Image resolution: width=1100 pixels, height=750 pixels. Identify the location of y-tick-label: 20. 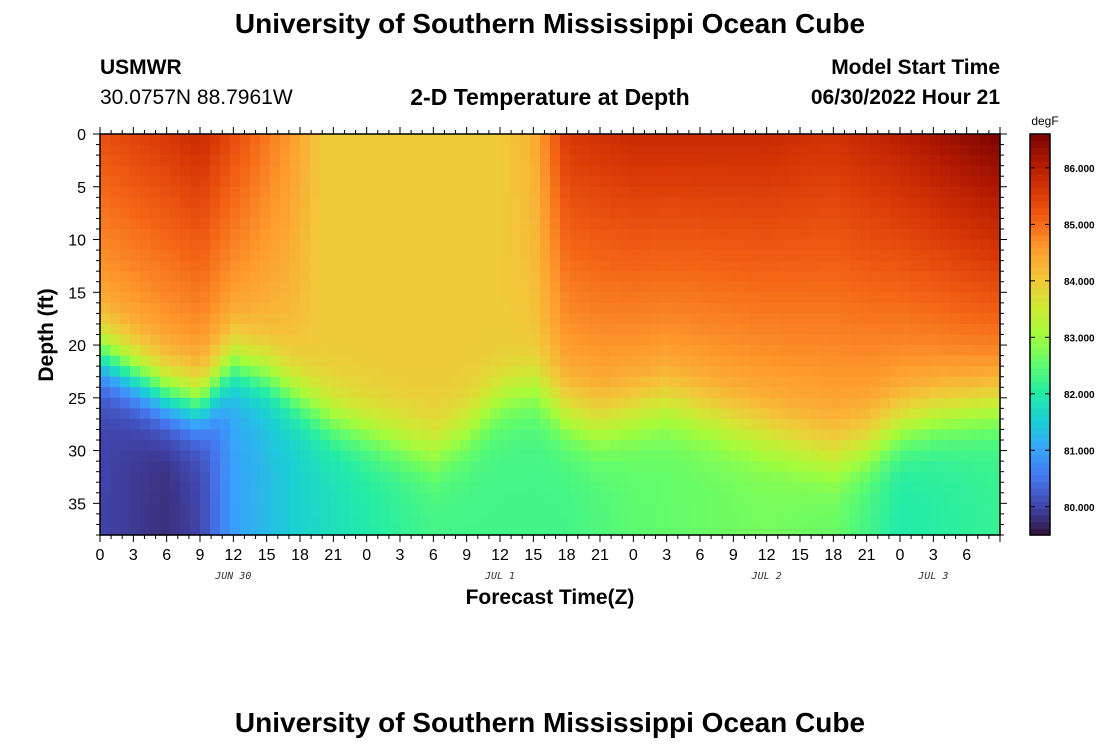
(77, 346).